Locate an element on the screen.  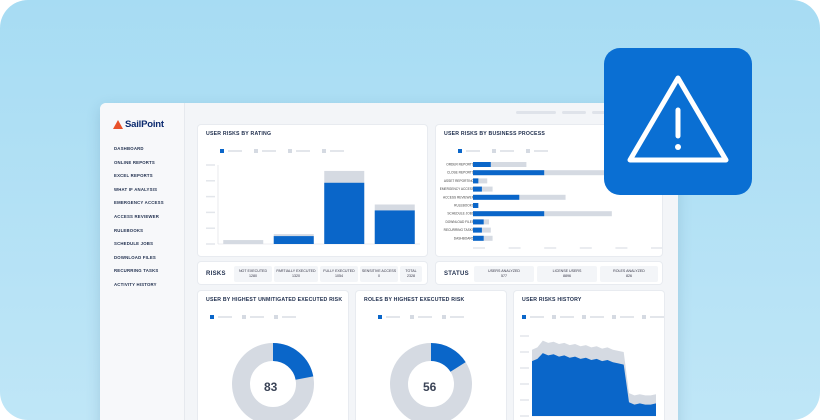
stat-value: 1054 is located at coordinates (339, 276).